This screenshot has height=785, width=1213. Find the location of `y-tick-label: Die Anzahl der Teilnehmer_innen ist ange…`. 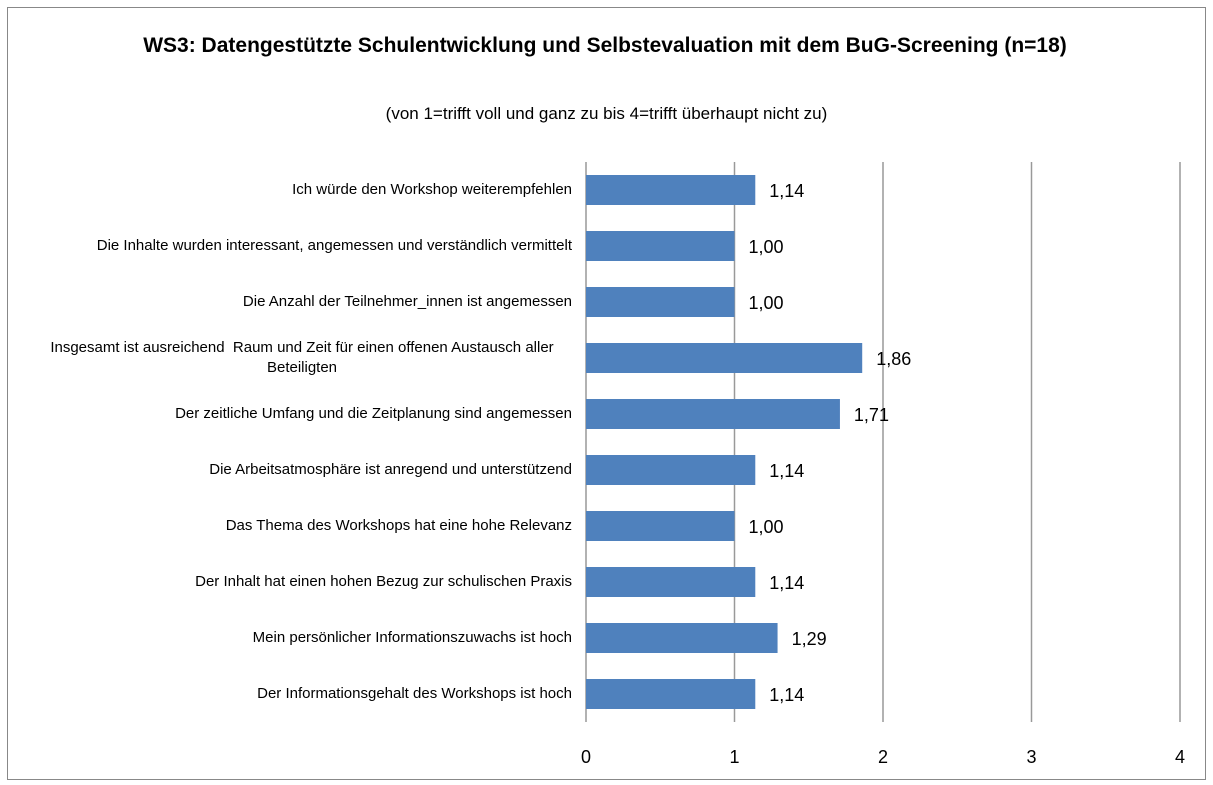

y-tick-label: Die Anzahl der Teilnehmer_innen ist ange… is located at coordinates (407, 301).